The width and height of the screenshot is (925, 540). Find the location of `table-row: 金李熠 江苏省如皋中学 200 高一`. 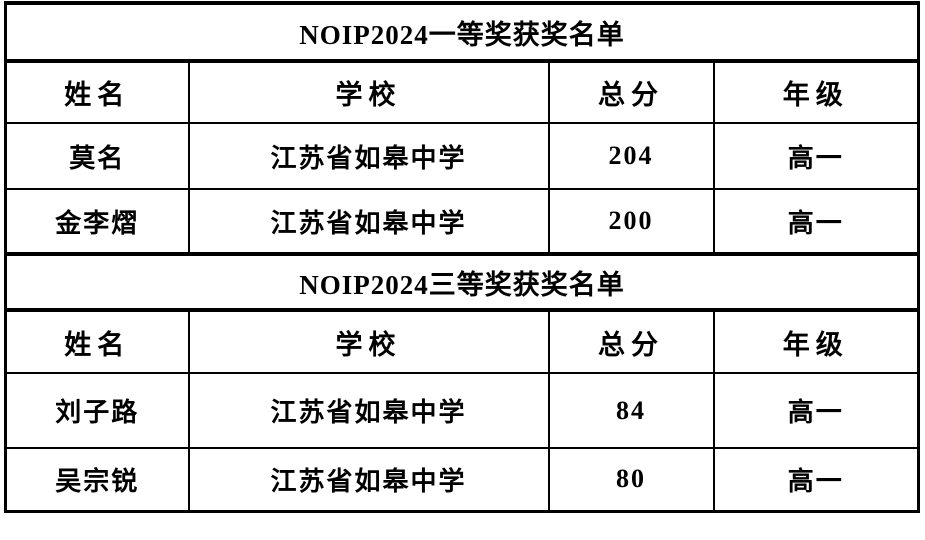

table-row: 金李熠 江苏省如皋中学 200 高一 is located at coordinates (462, 221).